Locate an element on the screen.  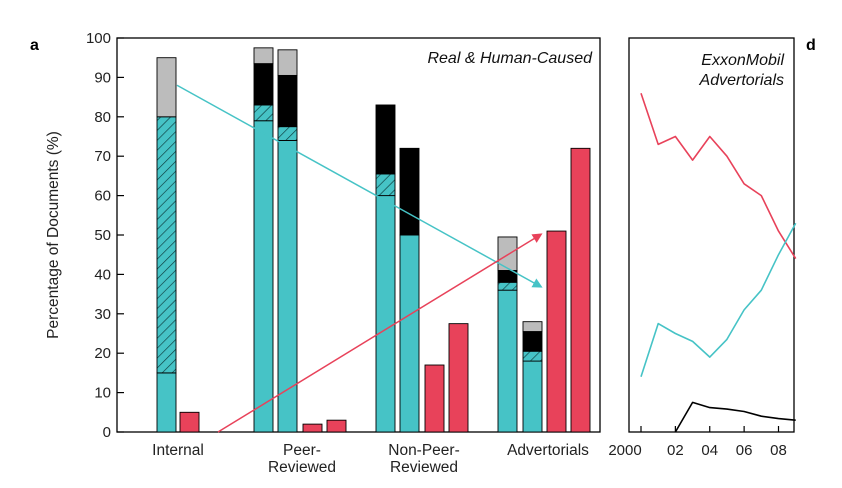
series-line-red is located at coordinates (718, 176).